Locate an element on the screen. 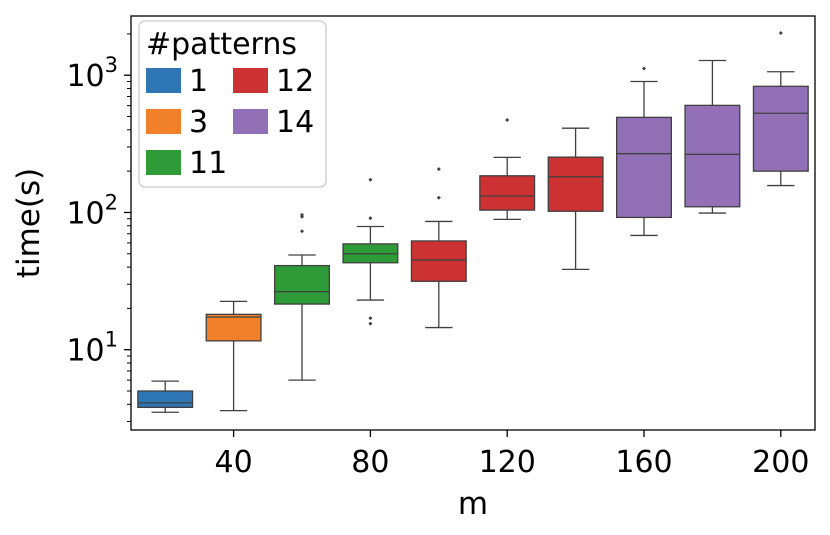  legend-entry-12: 12 is located at coordinates (273, 81).